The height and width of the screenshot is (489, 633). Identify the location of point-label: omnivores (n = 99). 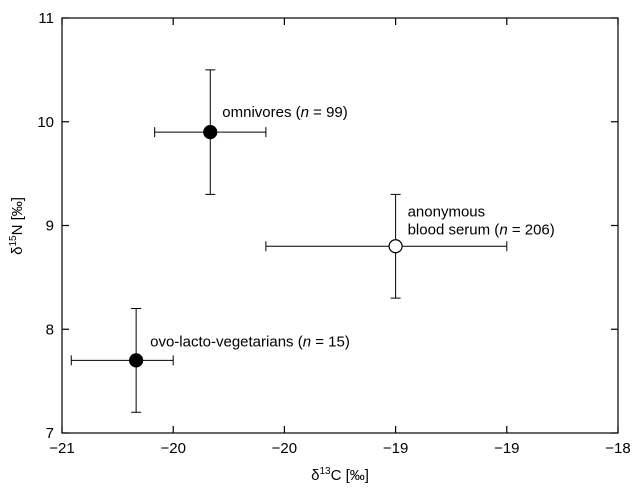
(284, 112).